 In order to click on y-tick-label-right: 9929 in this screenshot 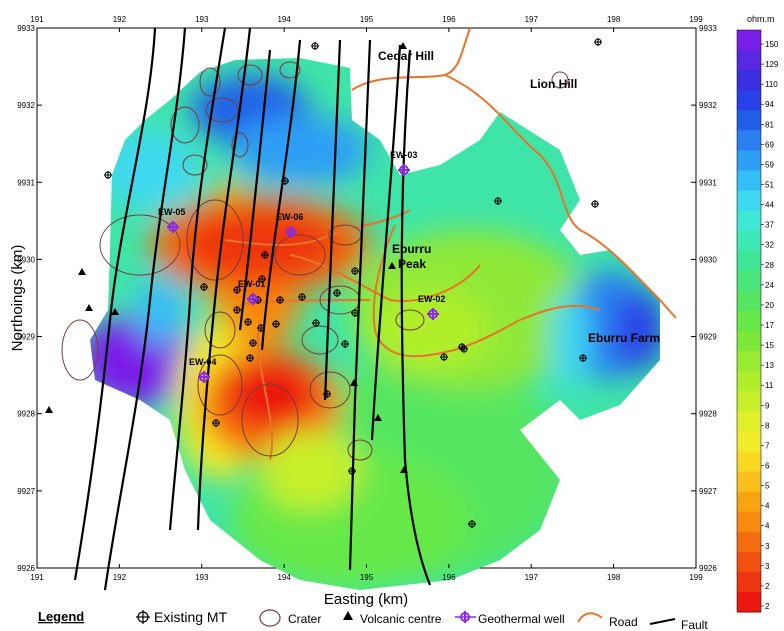, I will do `click(708, 337)`.